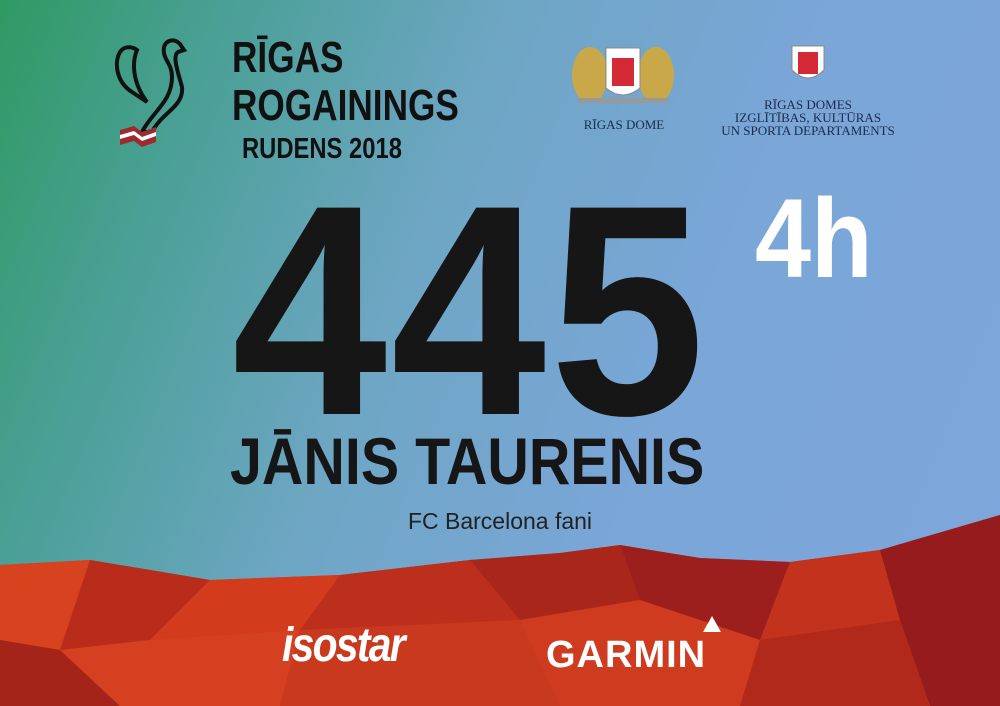  What do you see at coordinates (623, 75) in the screenshot?
I see `riga-coat-of-arms-icon` at bounding box center [623, 75].